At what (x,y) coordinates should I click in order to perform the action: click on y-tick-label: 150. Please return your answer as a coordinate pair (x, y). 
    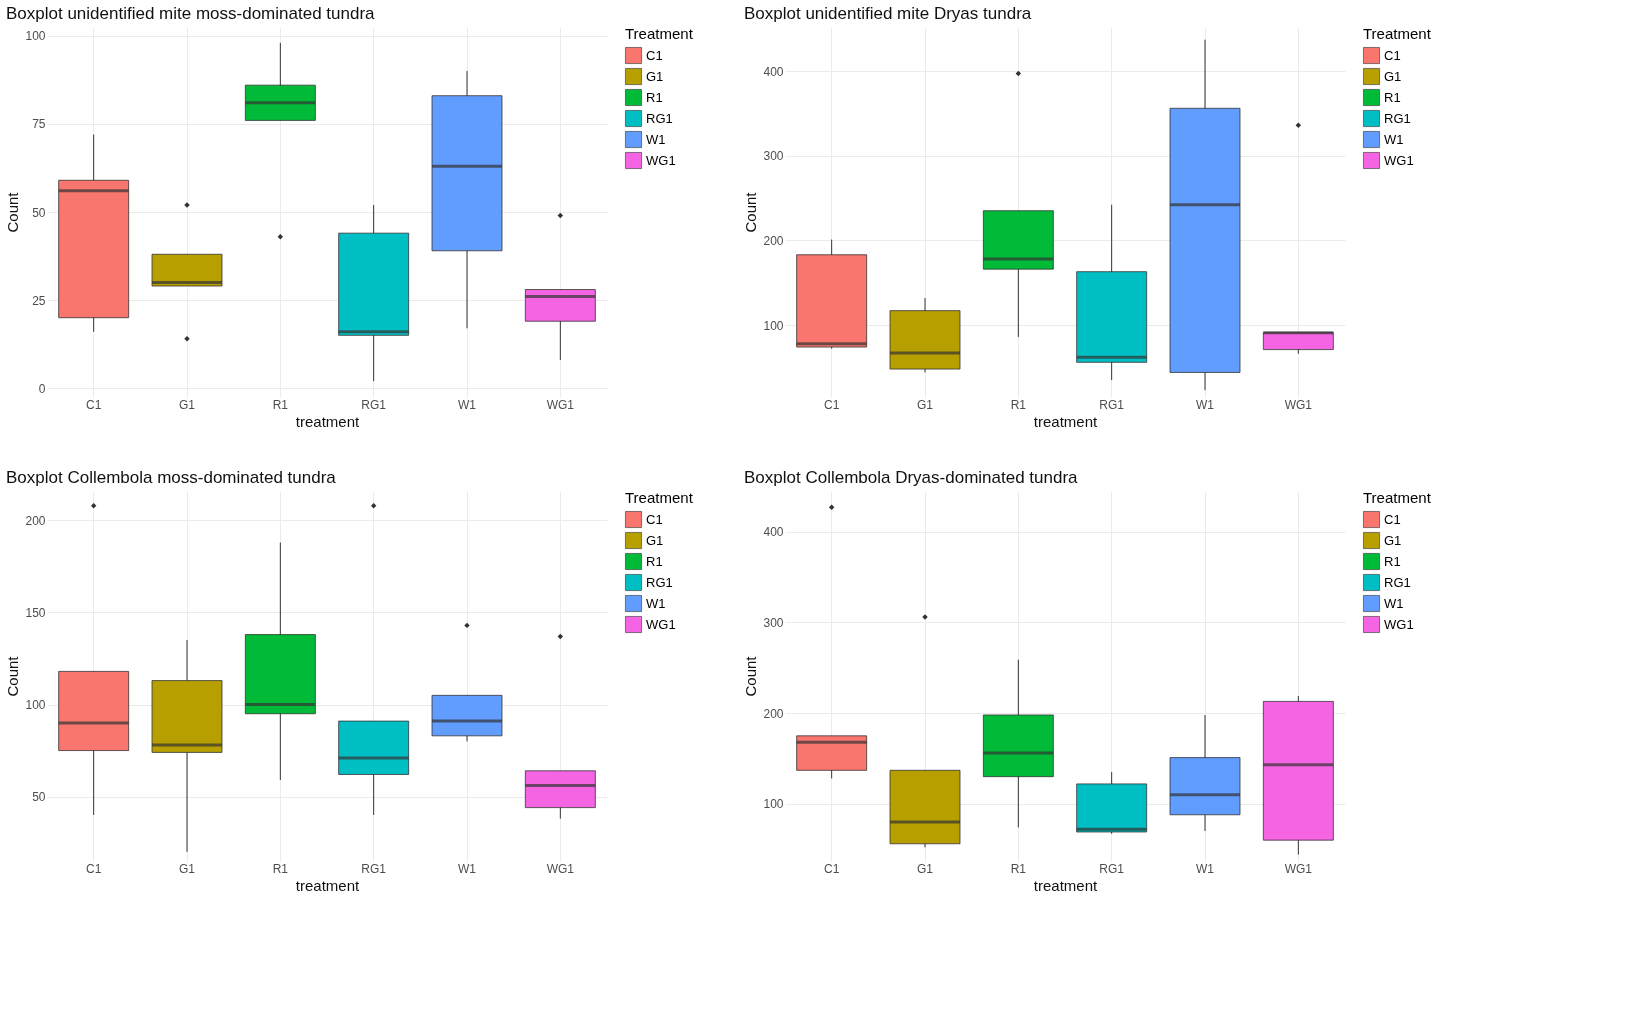
    Looking at the image, I should click on (35, 612).